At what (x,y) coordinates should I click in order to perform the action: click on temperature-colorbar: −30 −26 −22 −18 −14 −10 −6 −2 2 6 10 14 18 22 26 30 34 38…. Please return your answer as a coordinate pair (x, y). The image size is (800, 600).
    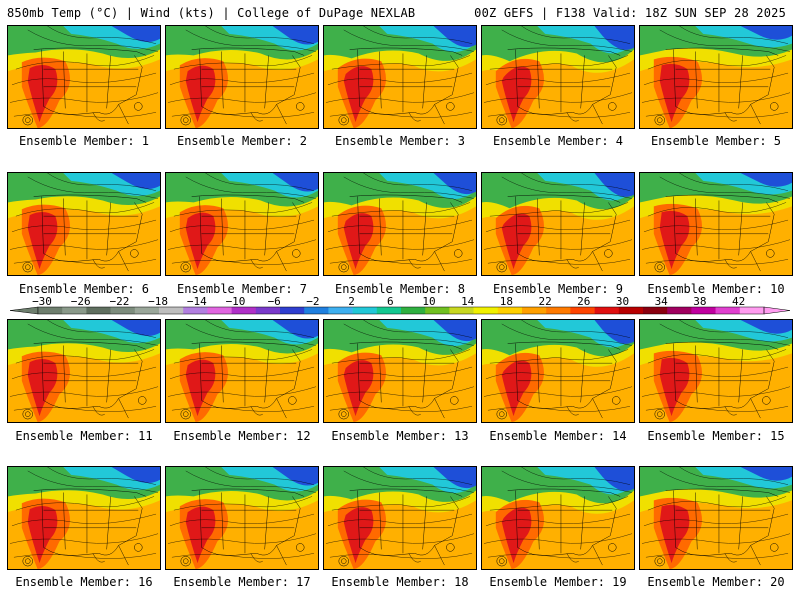
    Looking at the image, I should click on (400, 306).